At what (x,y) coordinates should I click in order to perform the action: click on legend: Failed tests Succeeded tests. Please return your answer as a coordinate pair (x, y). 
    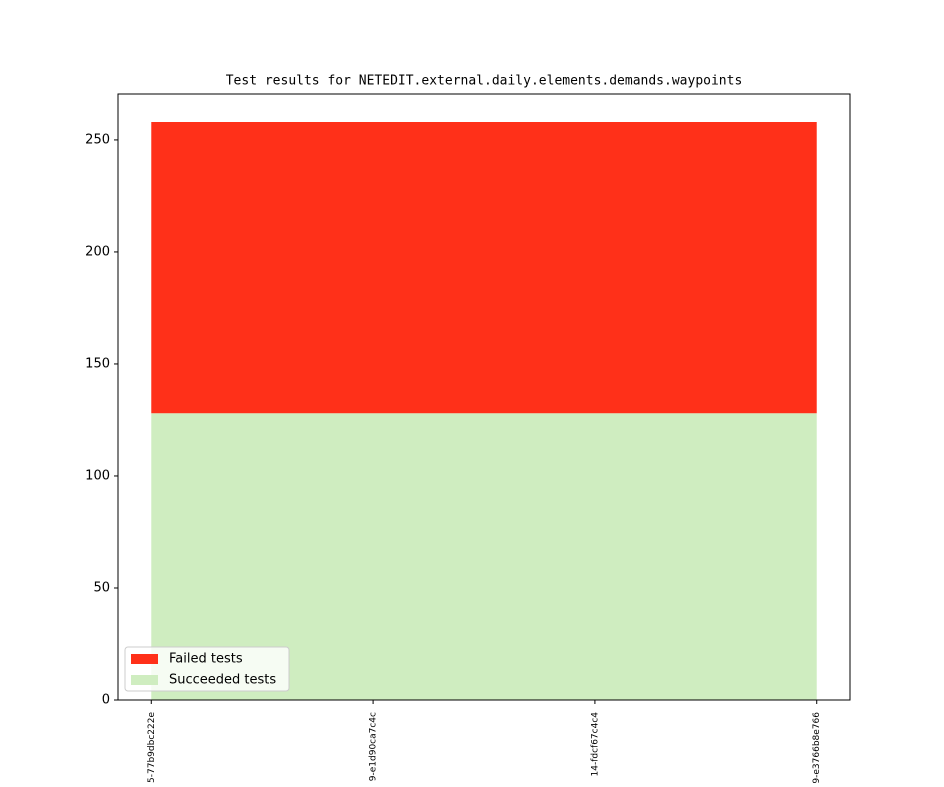
    Looking at the image, I should click on (207, 669).